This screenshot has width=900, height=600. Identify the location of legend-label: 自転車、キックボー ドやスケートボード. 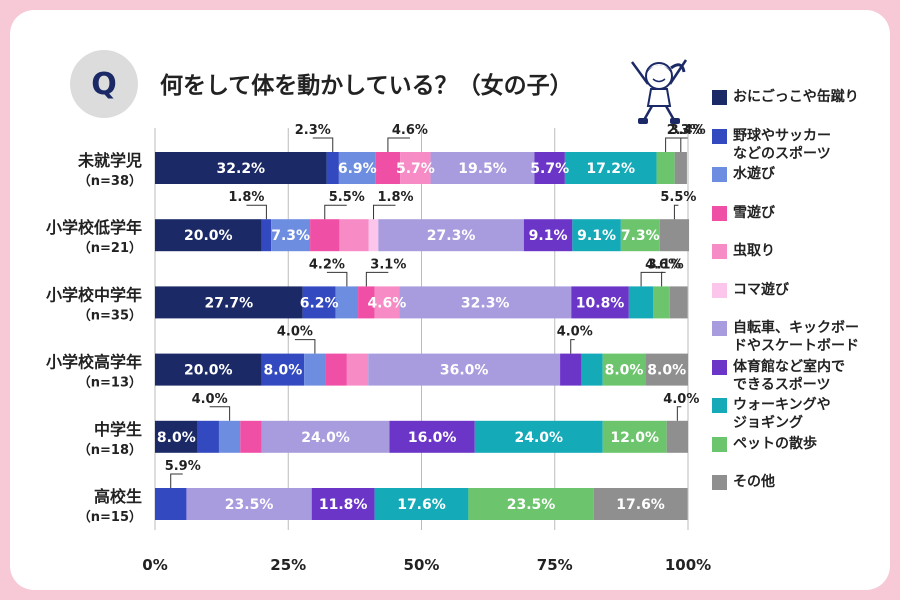
(796, 337).